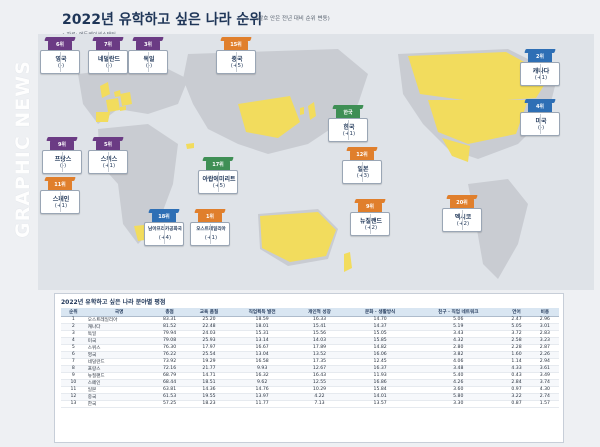 The image size is (600, 447). I want to click on table-cell: 1, so click(73, 320).